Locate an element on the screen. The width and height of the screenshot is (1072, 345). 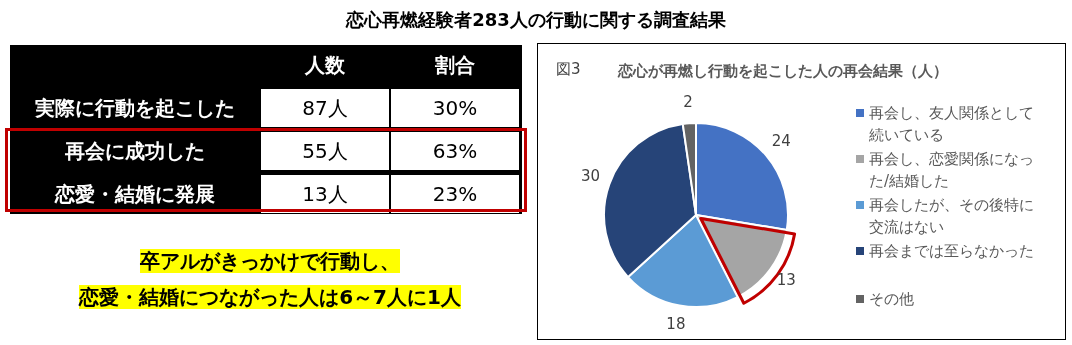
data-label: 13人 is located at coordinates (325, 194).